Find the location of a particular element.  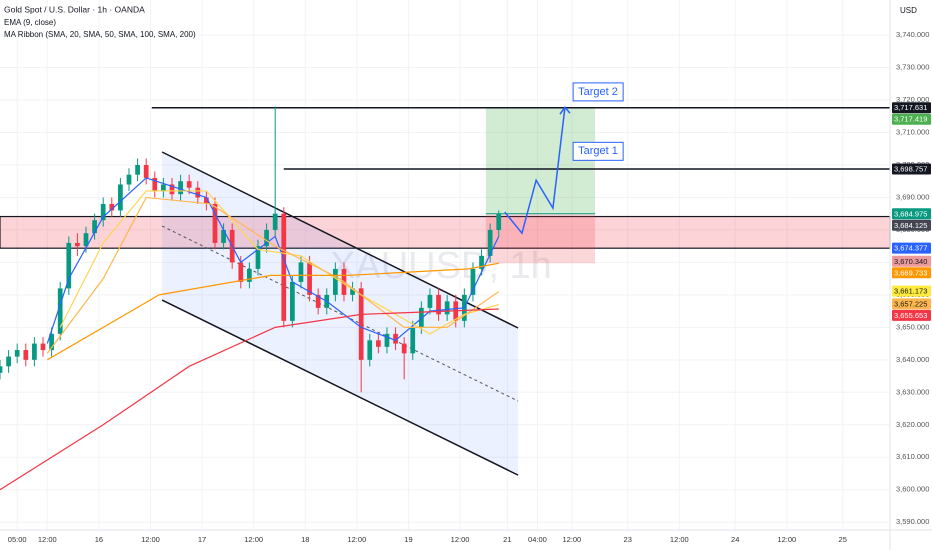

annotation: Target 1 is located at coordinates (598, 151).